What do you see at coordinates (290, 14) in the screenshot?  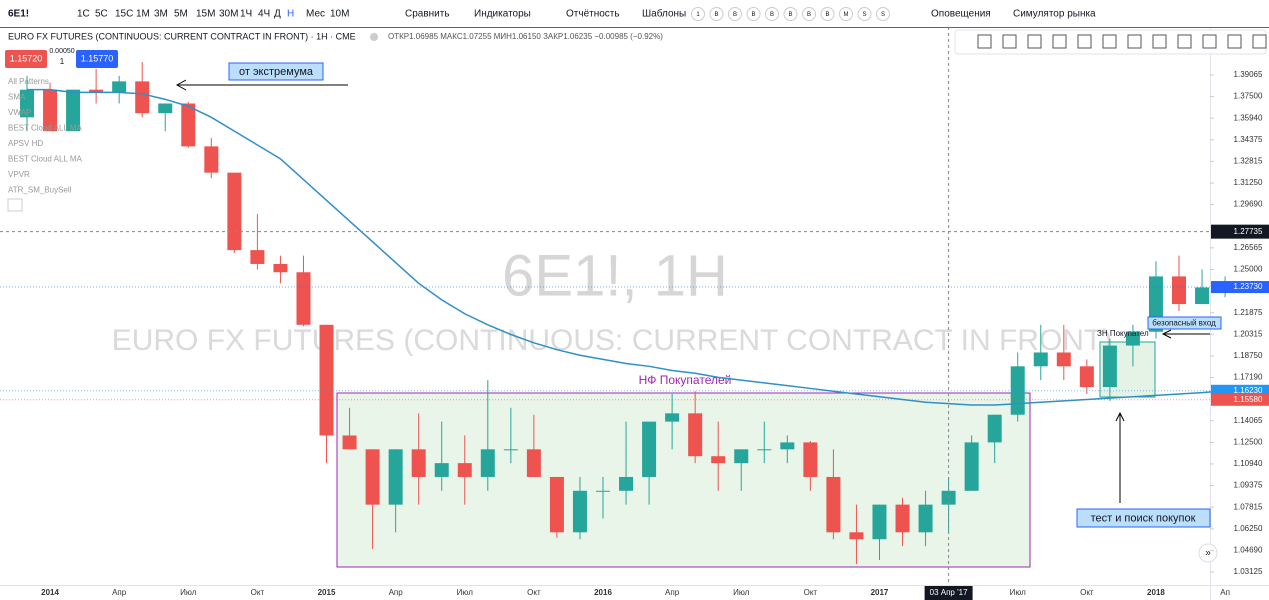 I see `interval-button: Н` at bounding box center [290, 14].